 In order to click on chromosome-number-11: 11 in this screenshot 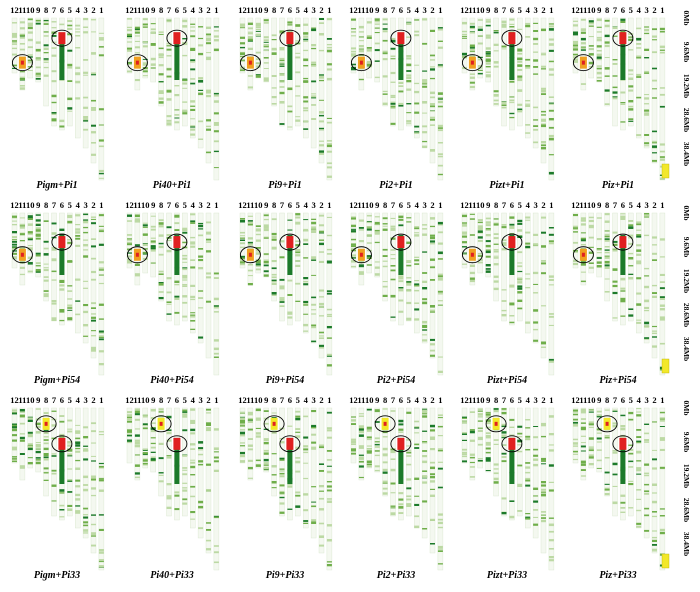, I will do `click(361, 205)`.